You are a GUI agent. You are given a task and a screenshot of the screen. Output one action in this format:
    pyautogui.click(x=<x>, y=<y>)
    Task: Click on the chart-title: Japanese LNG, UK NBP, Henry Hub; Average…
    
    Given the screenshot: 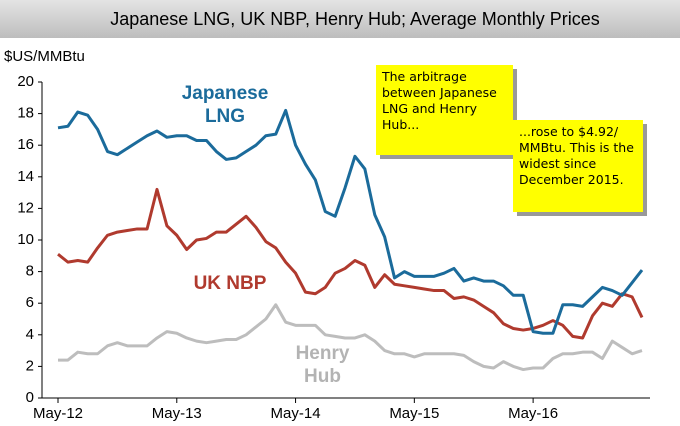 What is the action you would take?
    pyautogui.click(x=355, y=19)
    